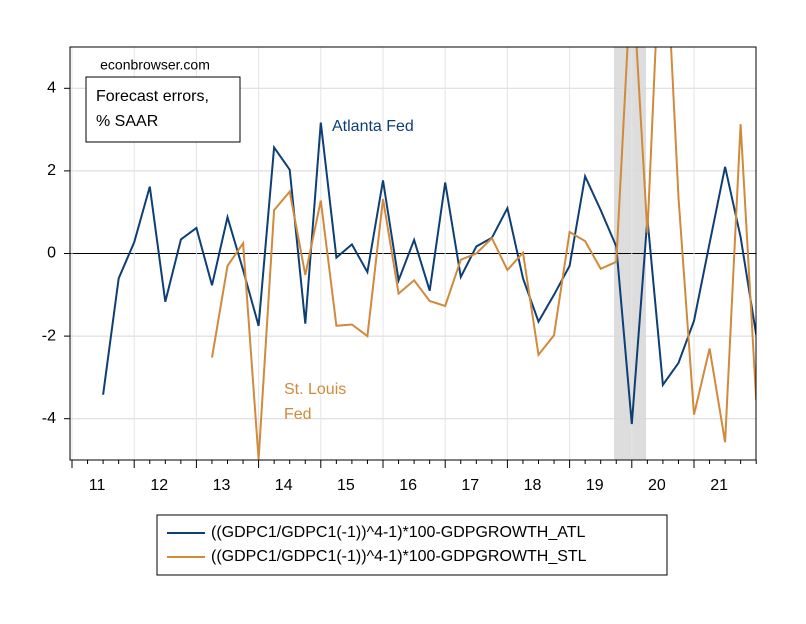  Describe the element at coordinates (97, 485) in the screenshot. I see `x-tick-label: 11` at that location.